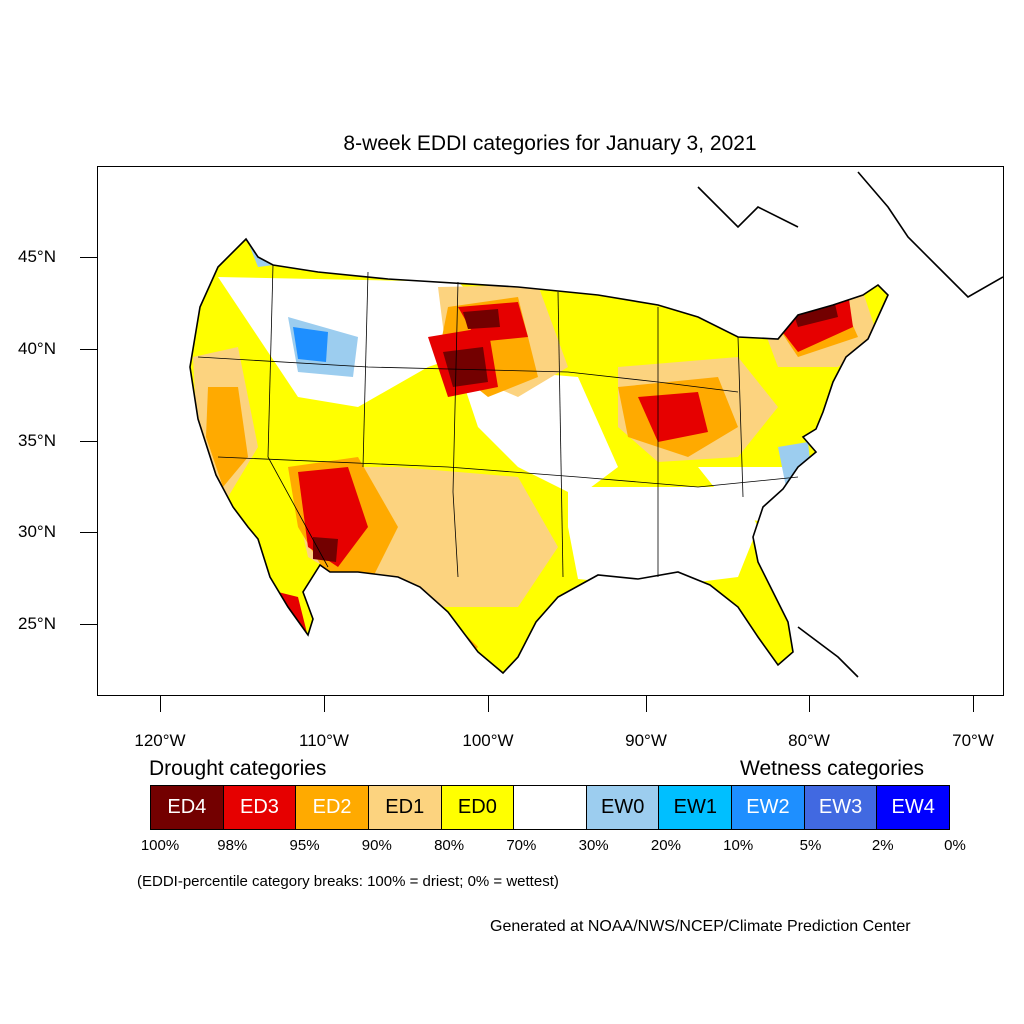 The image size is (1024, 1024). I want to click on legend-color-bar: ED4 ED3 ED2 ED1 ED0 EW0 EW1 EW2 EW3 EW4, so click(550, 807).